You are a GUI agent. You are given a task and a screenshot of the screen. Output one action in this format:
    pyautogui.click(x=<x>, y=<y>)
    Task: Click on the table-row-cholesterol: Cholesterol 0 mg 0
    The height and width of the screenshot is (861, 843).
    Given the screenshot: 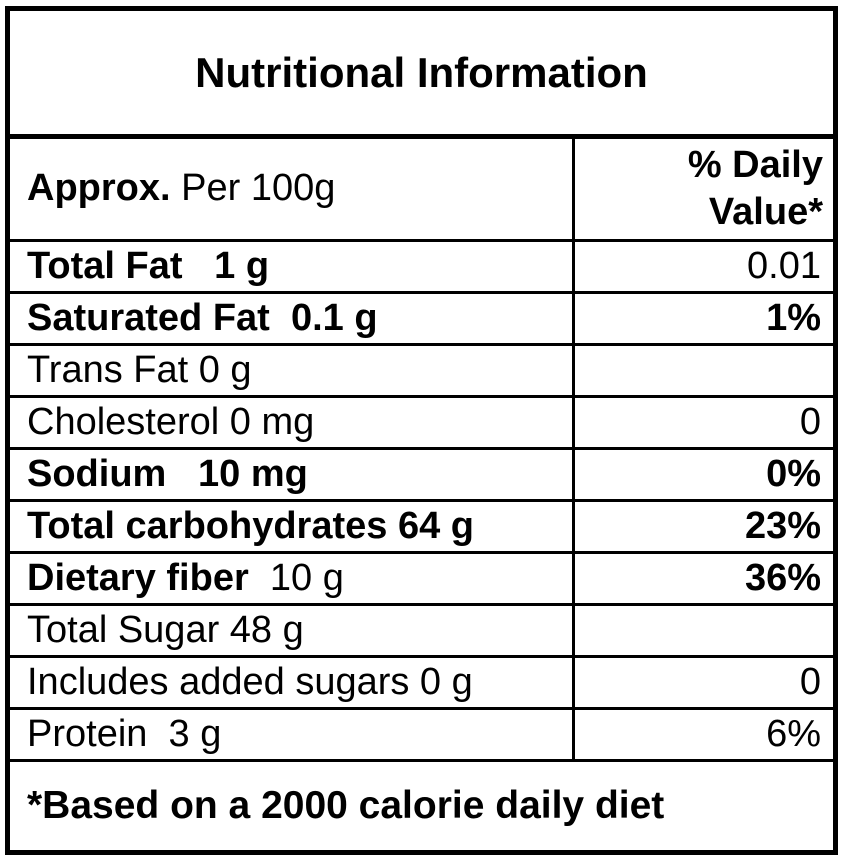 What is the action you would take?
    pyautogui.click(x=421, y=424)
    